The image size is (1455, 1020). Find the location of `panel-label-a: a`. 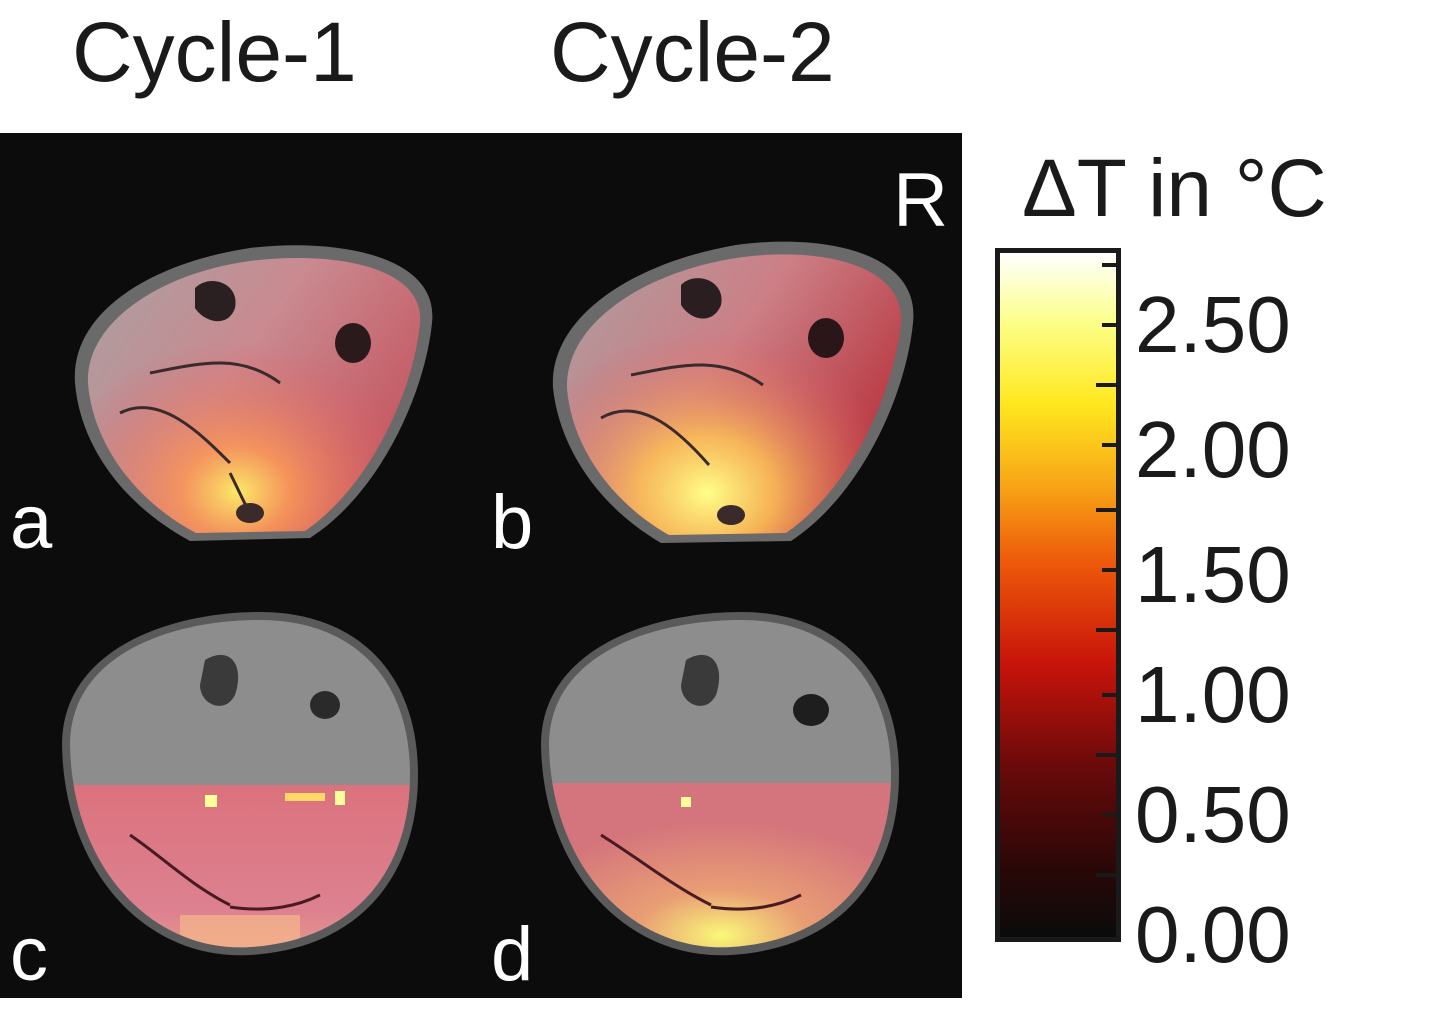

panel-label-a: a is located at coordinates (31, 522).